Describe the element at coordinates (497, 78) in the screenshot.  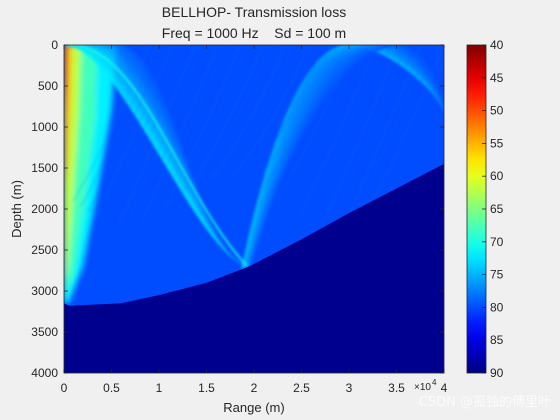
I see `colorbar-tick-label: 45` at that location.